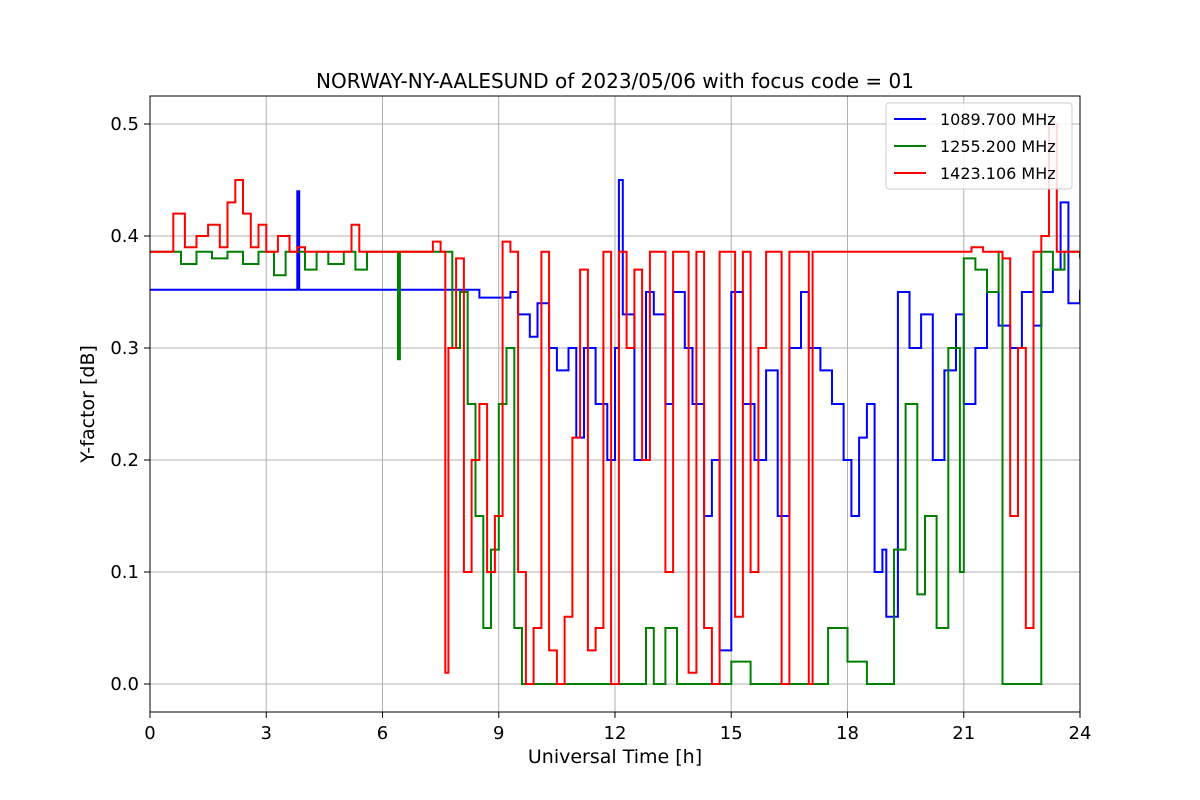 This screenshot has height=800, width=1200. I want to click on y-tick-label: 0.5, so click(124, 124).